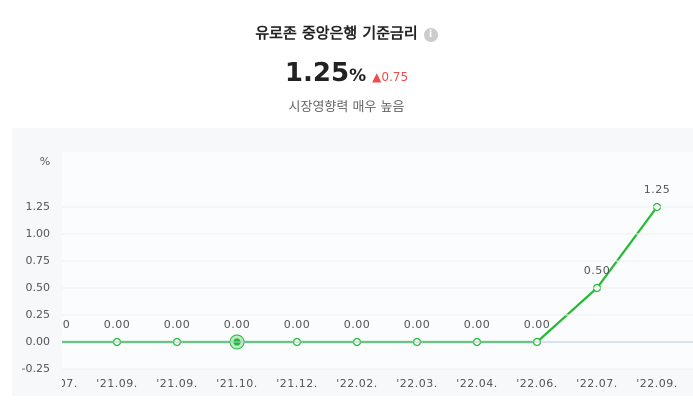 Image resolution: width=693 pixels, height=404 pixels. What do you see at coordinates (657, 383) in the screenshot?
I see `x-tick-label: '22.09.` at bounding box center [657, 383].